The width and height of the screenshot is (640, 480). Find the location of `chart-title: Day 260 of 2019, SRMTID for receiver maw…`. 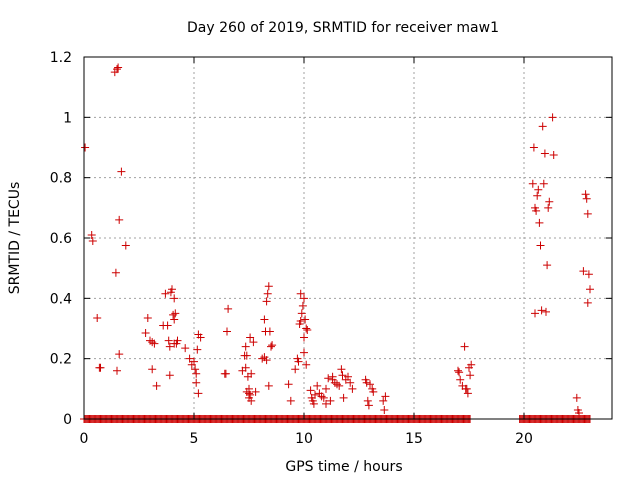

chart-title: Day 260 of 2019, SRMTID for receiver maw… is located at coordinates (343, 28).